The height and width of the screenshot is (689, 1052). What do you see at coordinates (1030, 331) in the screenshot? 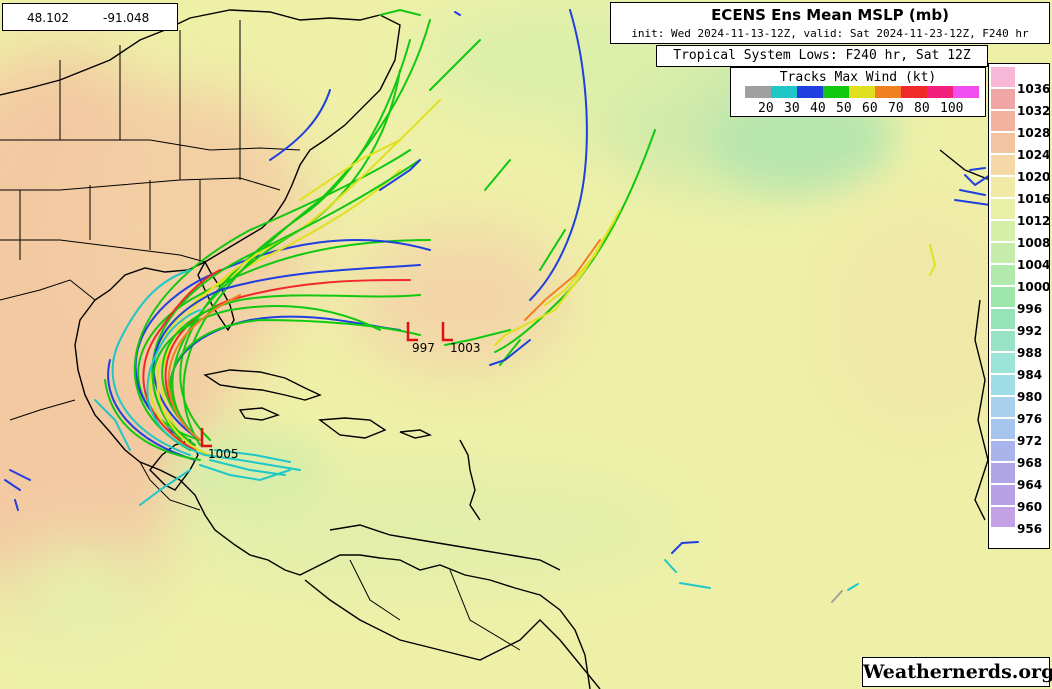
I see `colorbar-label: 992` at bounding box center [1030, 331].